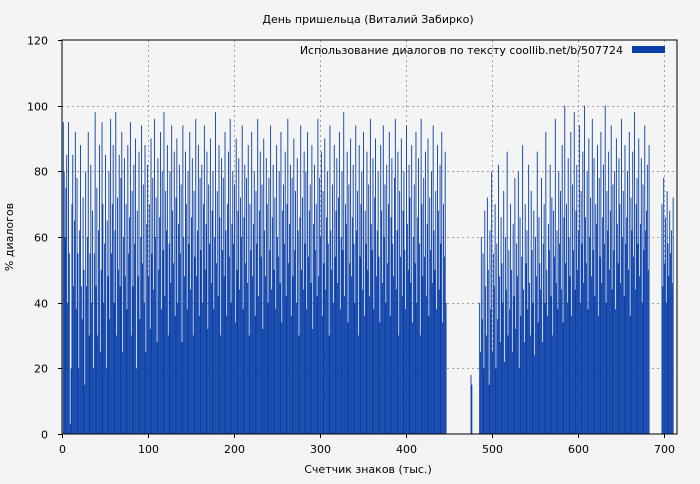 Image resolution: width=700 pixels, height=484 pixels. Describe the element at coordinates (148, 449) in the screenshot. I see `x-tick-label: 100` at that location.